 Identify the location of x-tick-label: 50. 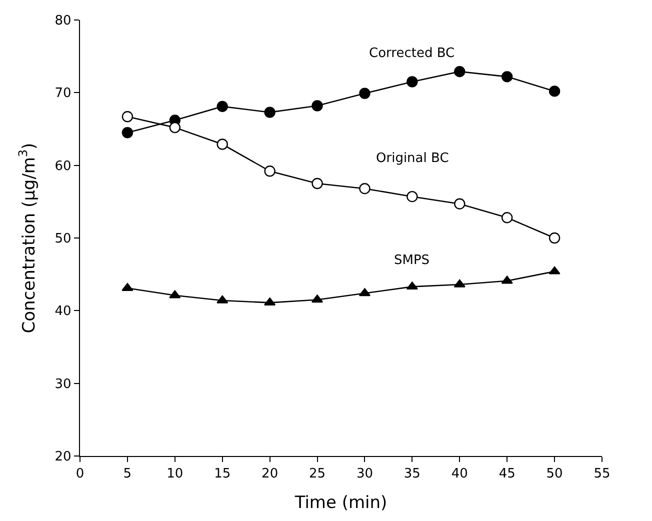
(554, 474).